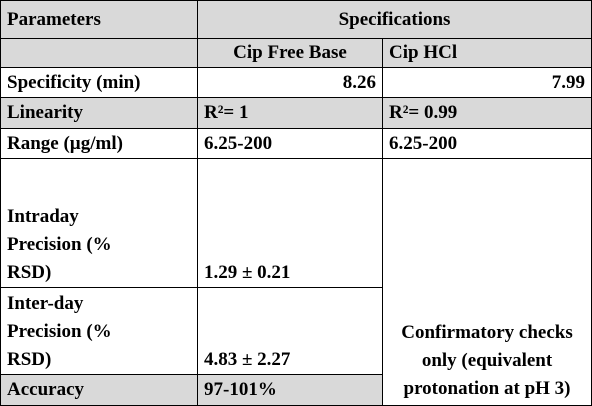 The height and width of the screenshot is (406, 592). I want to click on cell: 8.26, so click(290, 82).